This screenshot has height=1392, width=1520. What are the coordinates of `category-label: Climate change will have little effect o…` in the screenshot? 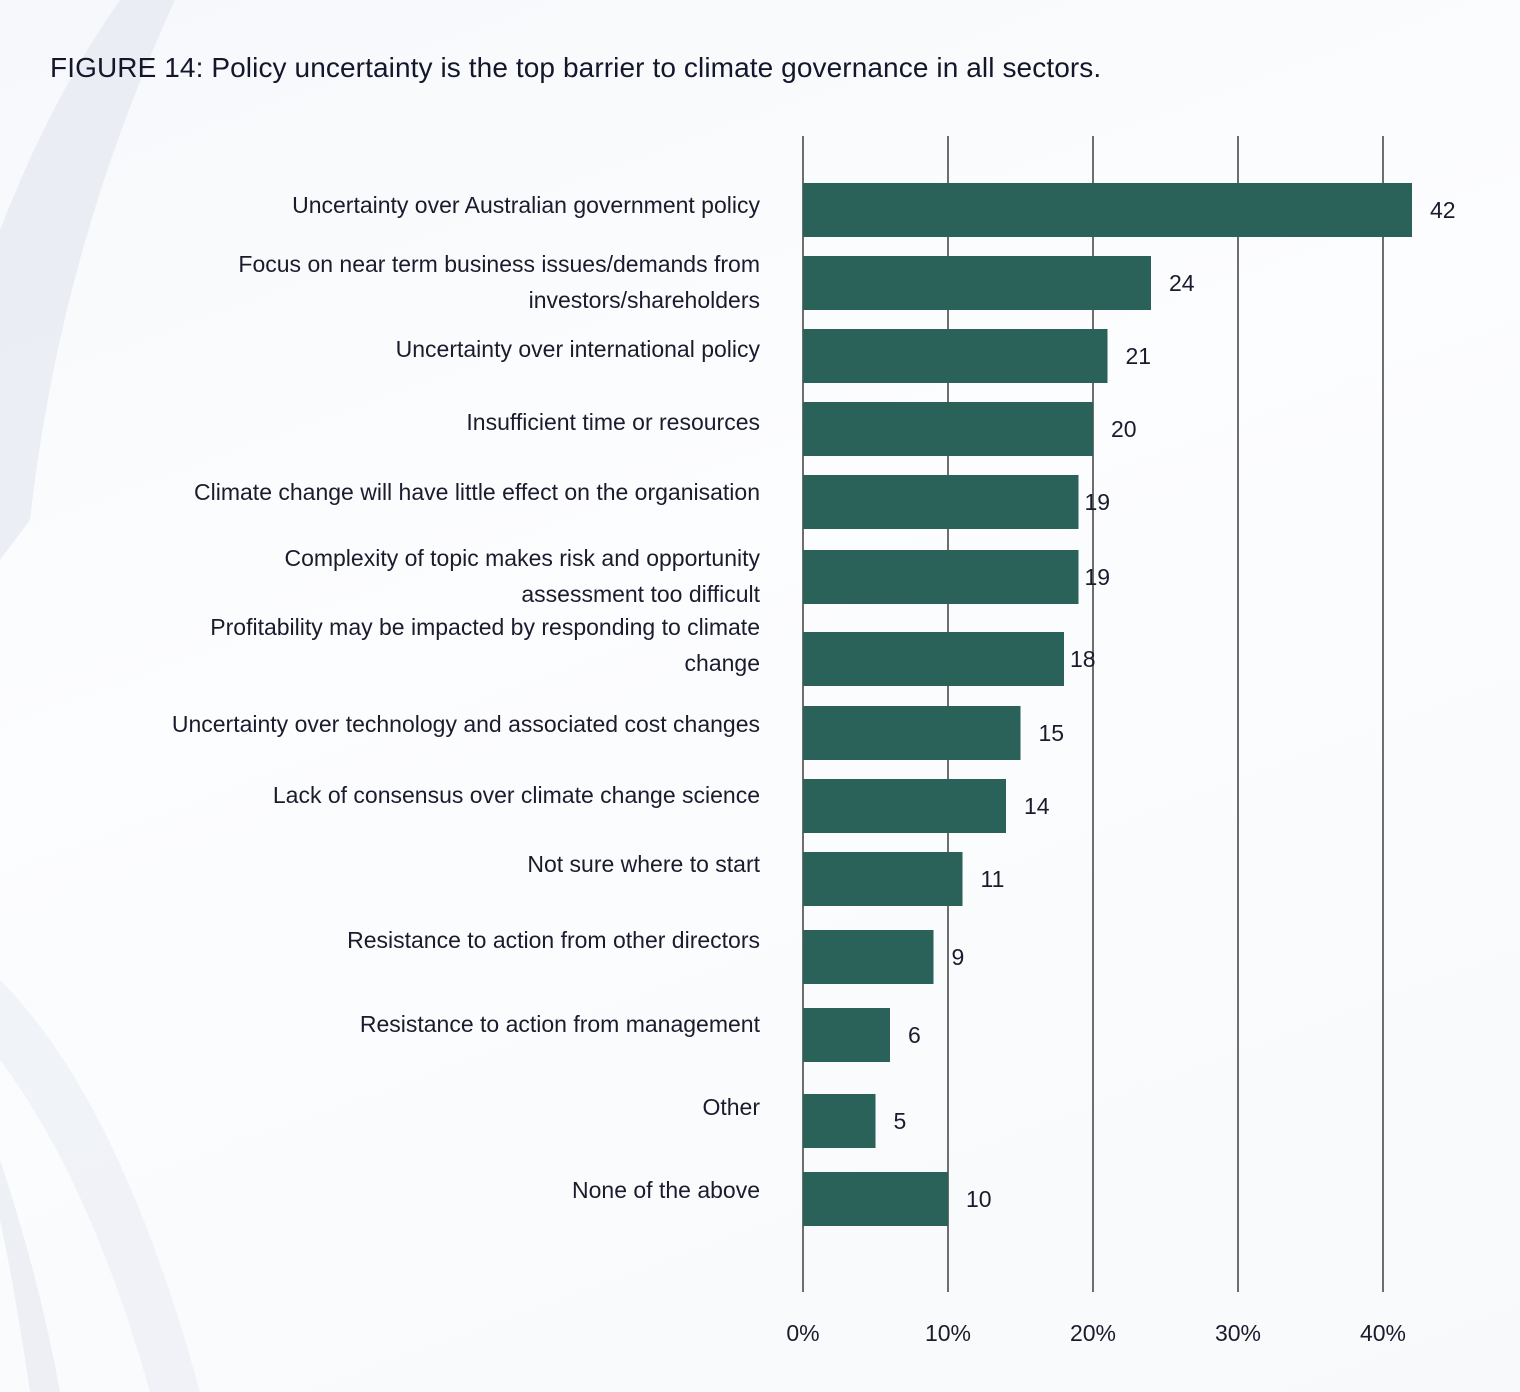 It's located at (477, 492).